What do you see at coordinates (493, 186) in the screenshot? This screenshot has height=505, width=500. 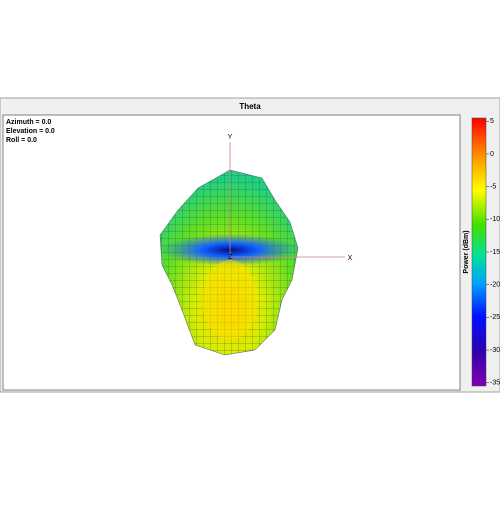 I see `colorbar-tick-label: -5` at bounding box center [493, 186].